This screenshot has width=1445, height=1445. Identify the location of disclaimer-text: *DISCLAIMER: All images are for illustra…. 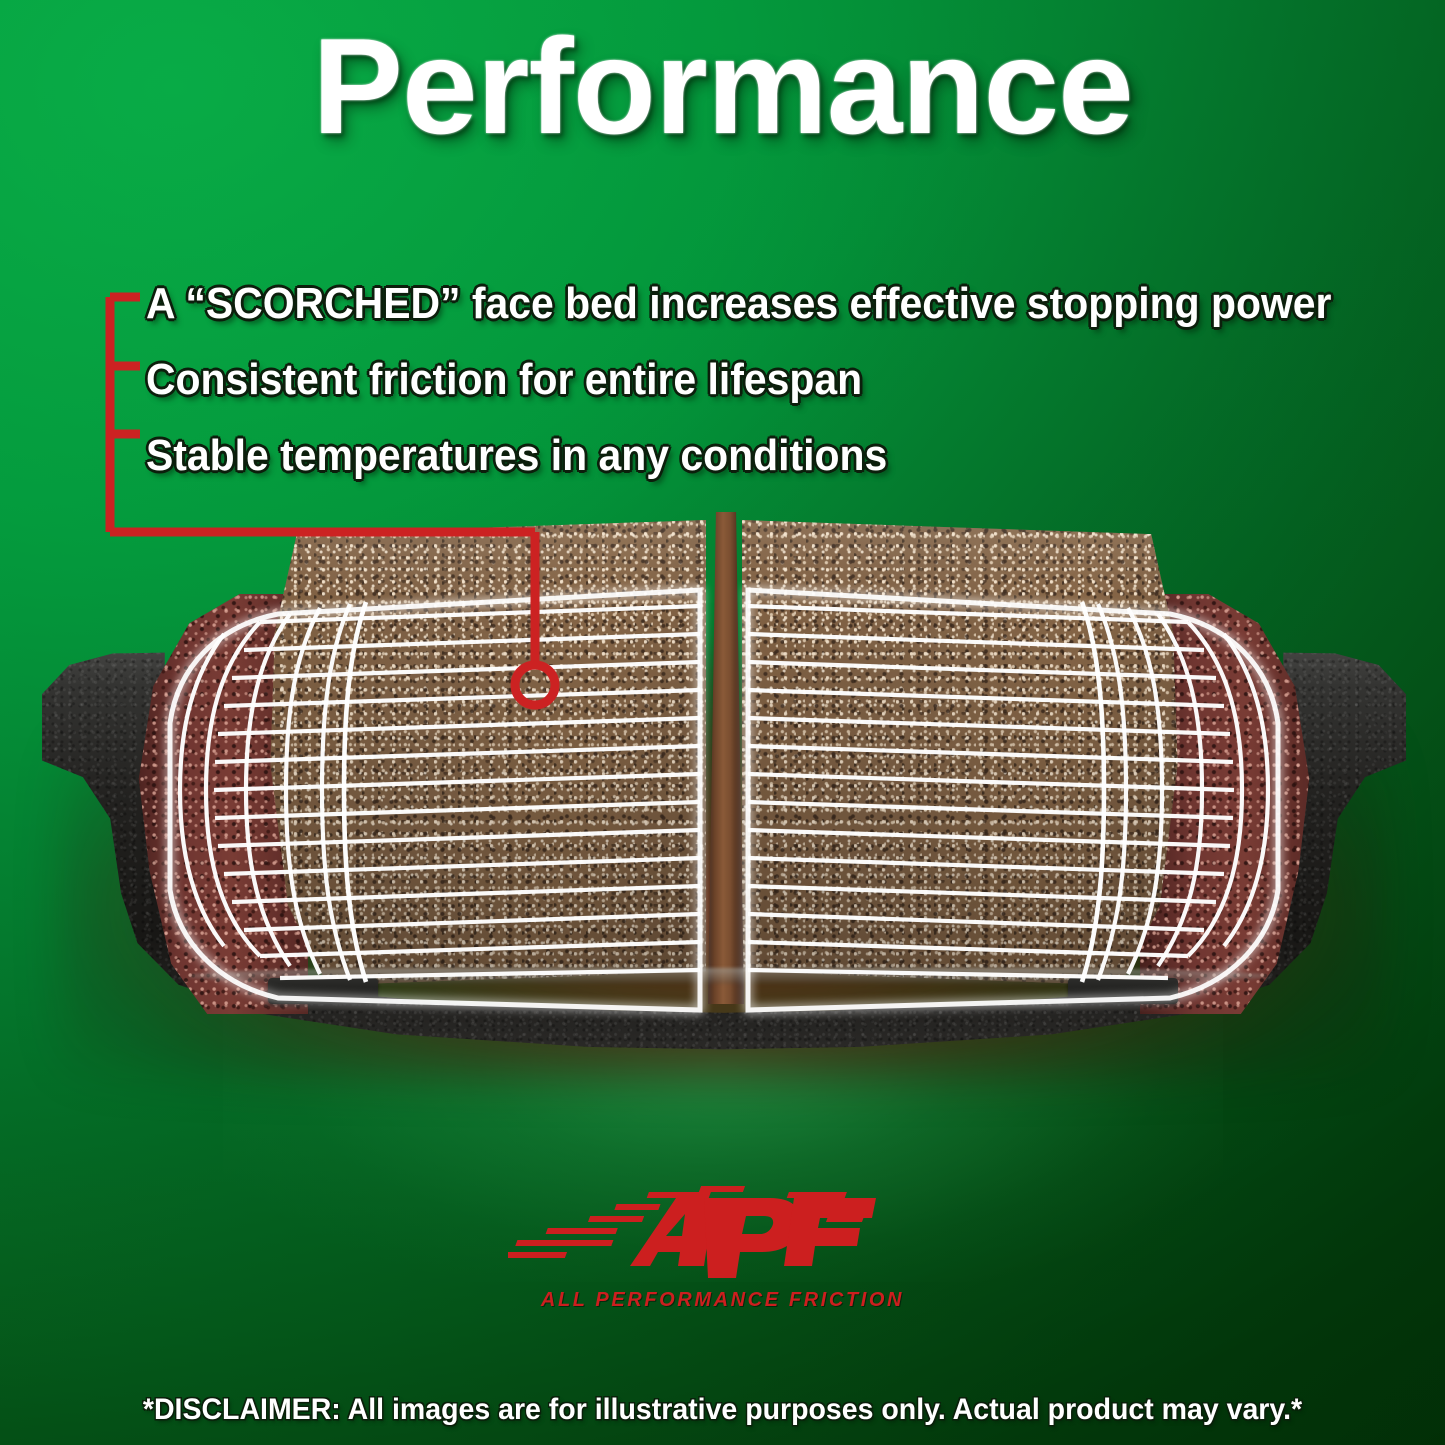
(722, 1409).